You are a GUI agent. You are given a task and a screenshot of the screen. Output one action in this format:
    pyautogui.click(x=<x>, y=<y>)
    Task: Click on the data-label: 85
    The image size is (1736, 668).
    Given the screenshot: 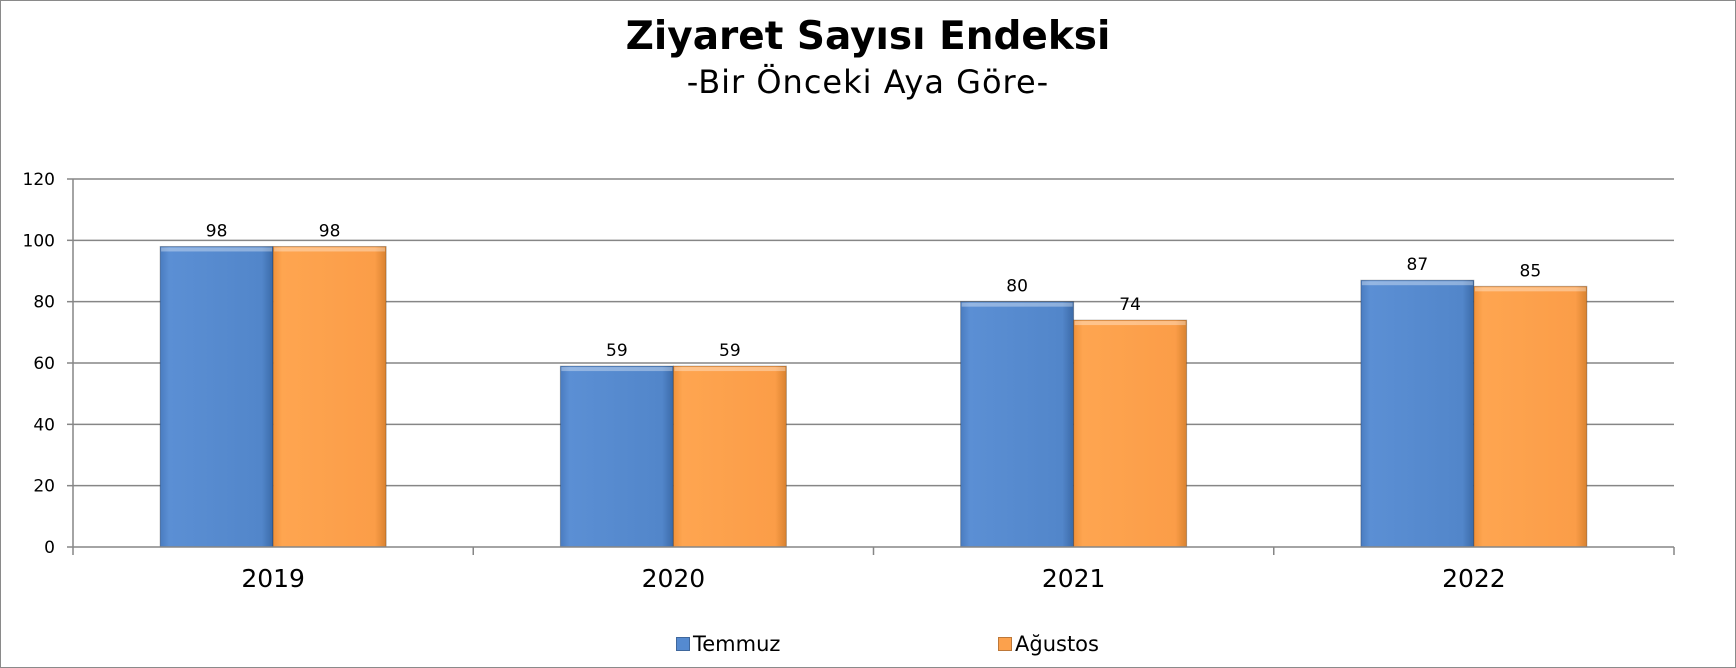 What is the action you would take?
    pyautogui.click(x=1531, y=271)
    